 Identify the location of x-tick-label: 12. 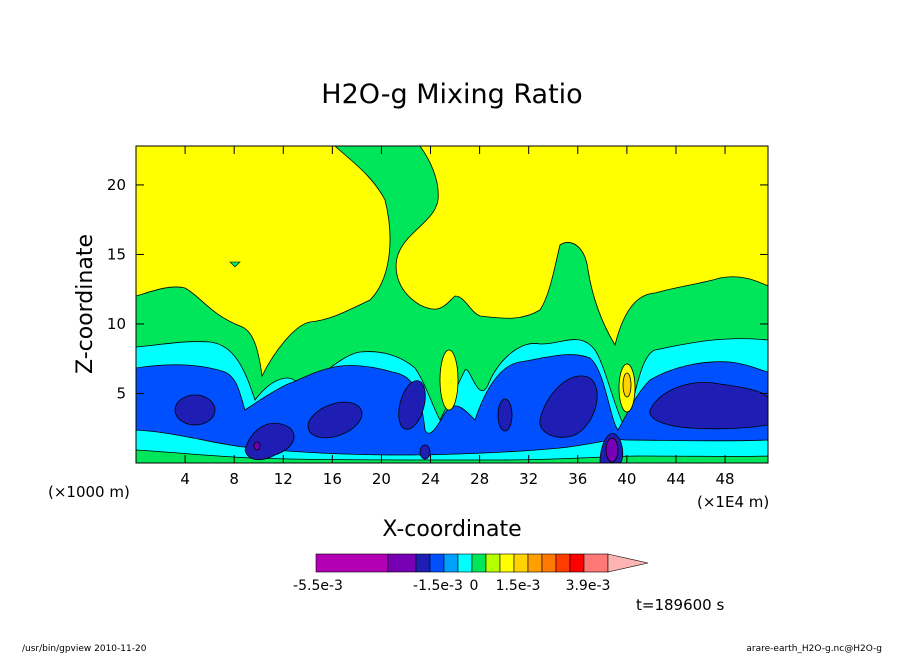
(283, 479).